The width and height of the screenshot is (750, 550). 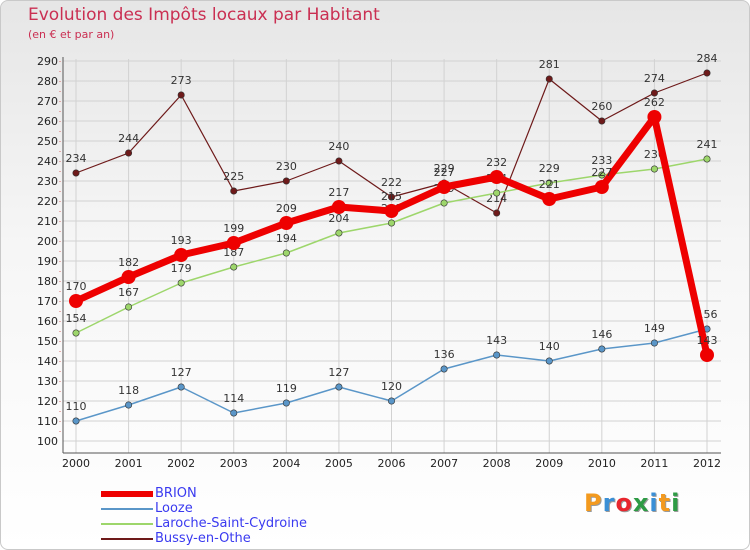 What do you see at coordinates (47, 121) in the screenshot?
I see `y-tick-label: 260` at bounding box center [47, 121].